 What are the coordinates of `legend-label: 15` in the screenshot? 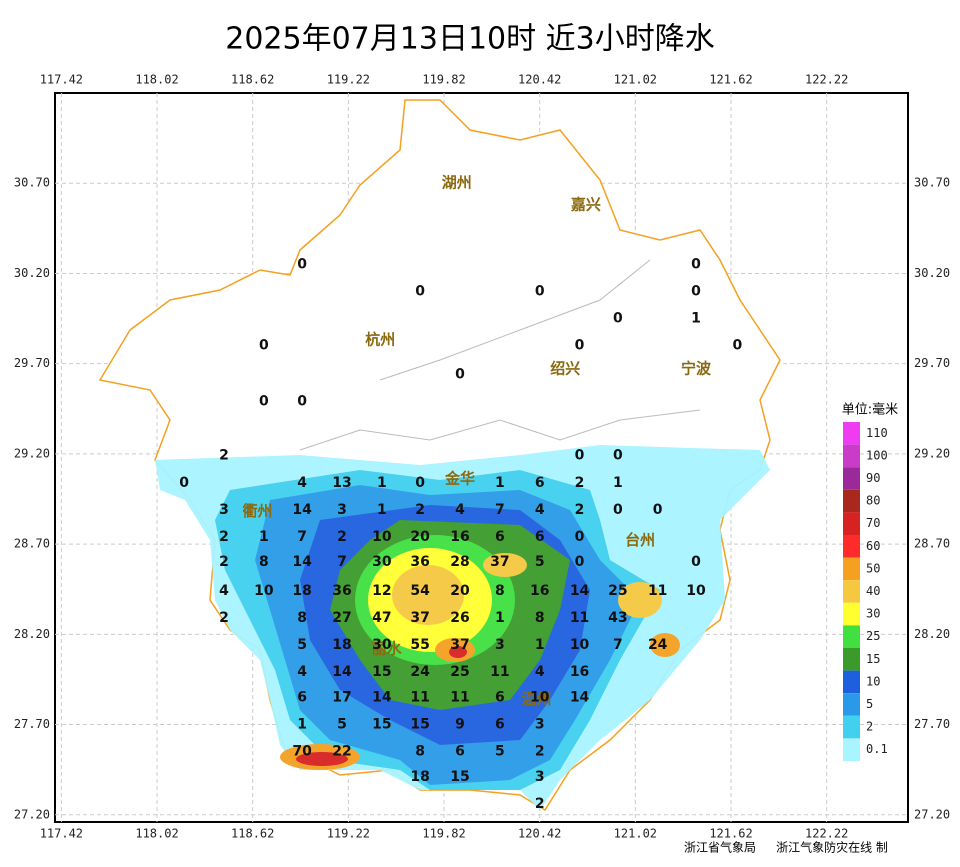 It's located at (873, 659).